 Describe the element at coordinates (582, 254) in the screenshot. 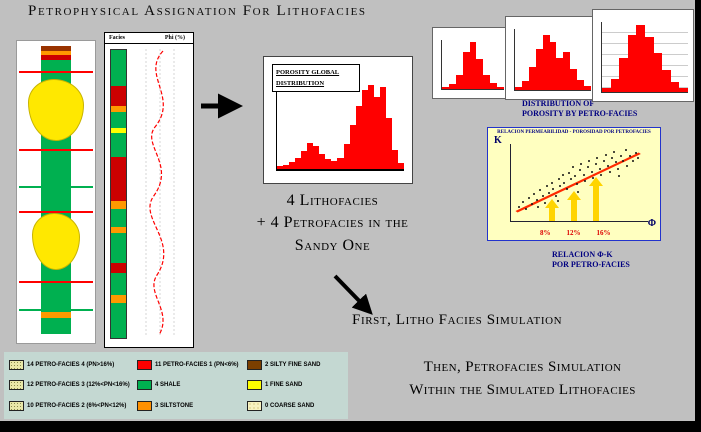

I see `relacion-caption-line1: RELACION Φ-K` at that location.